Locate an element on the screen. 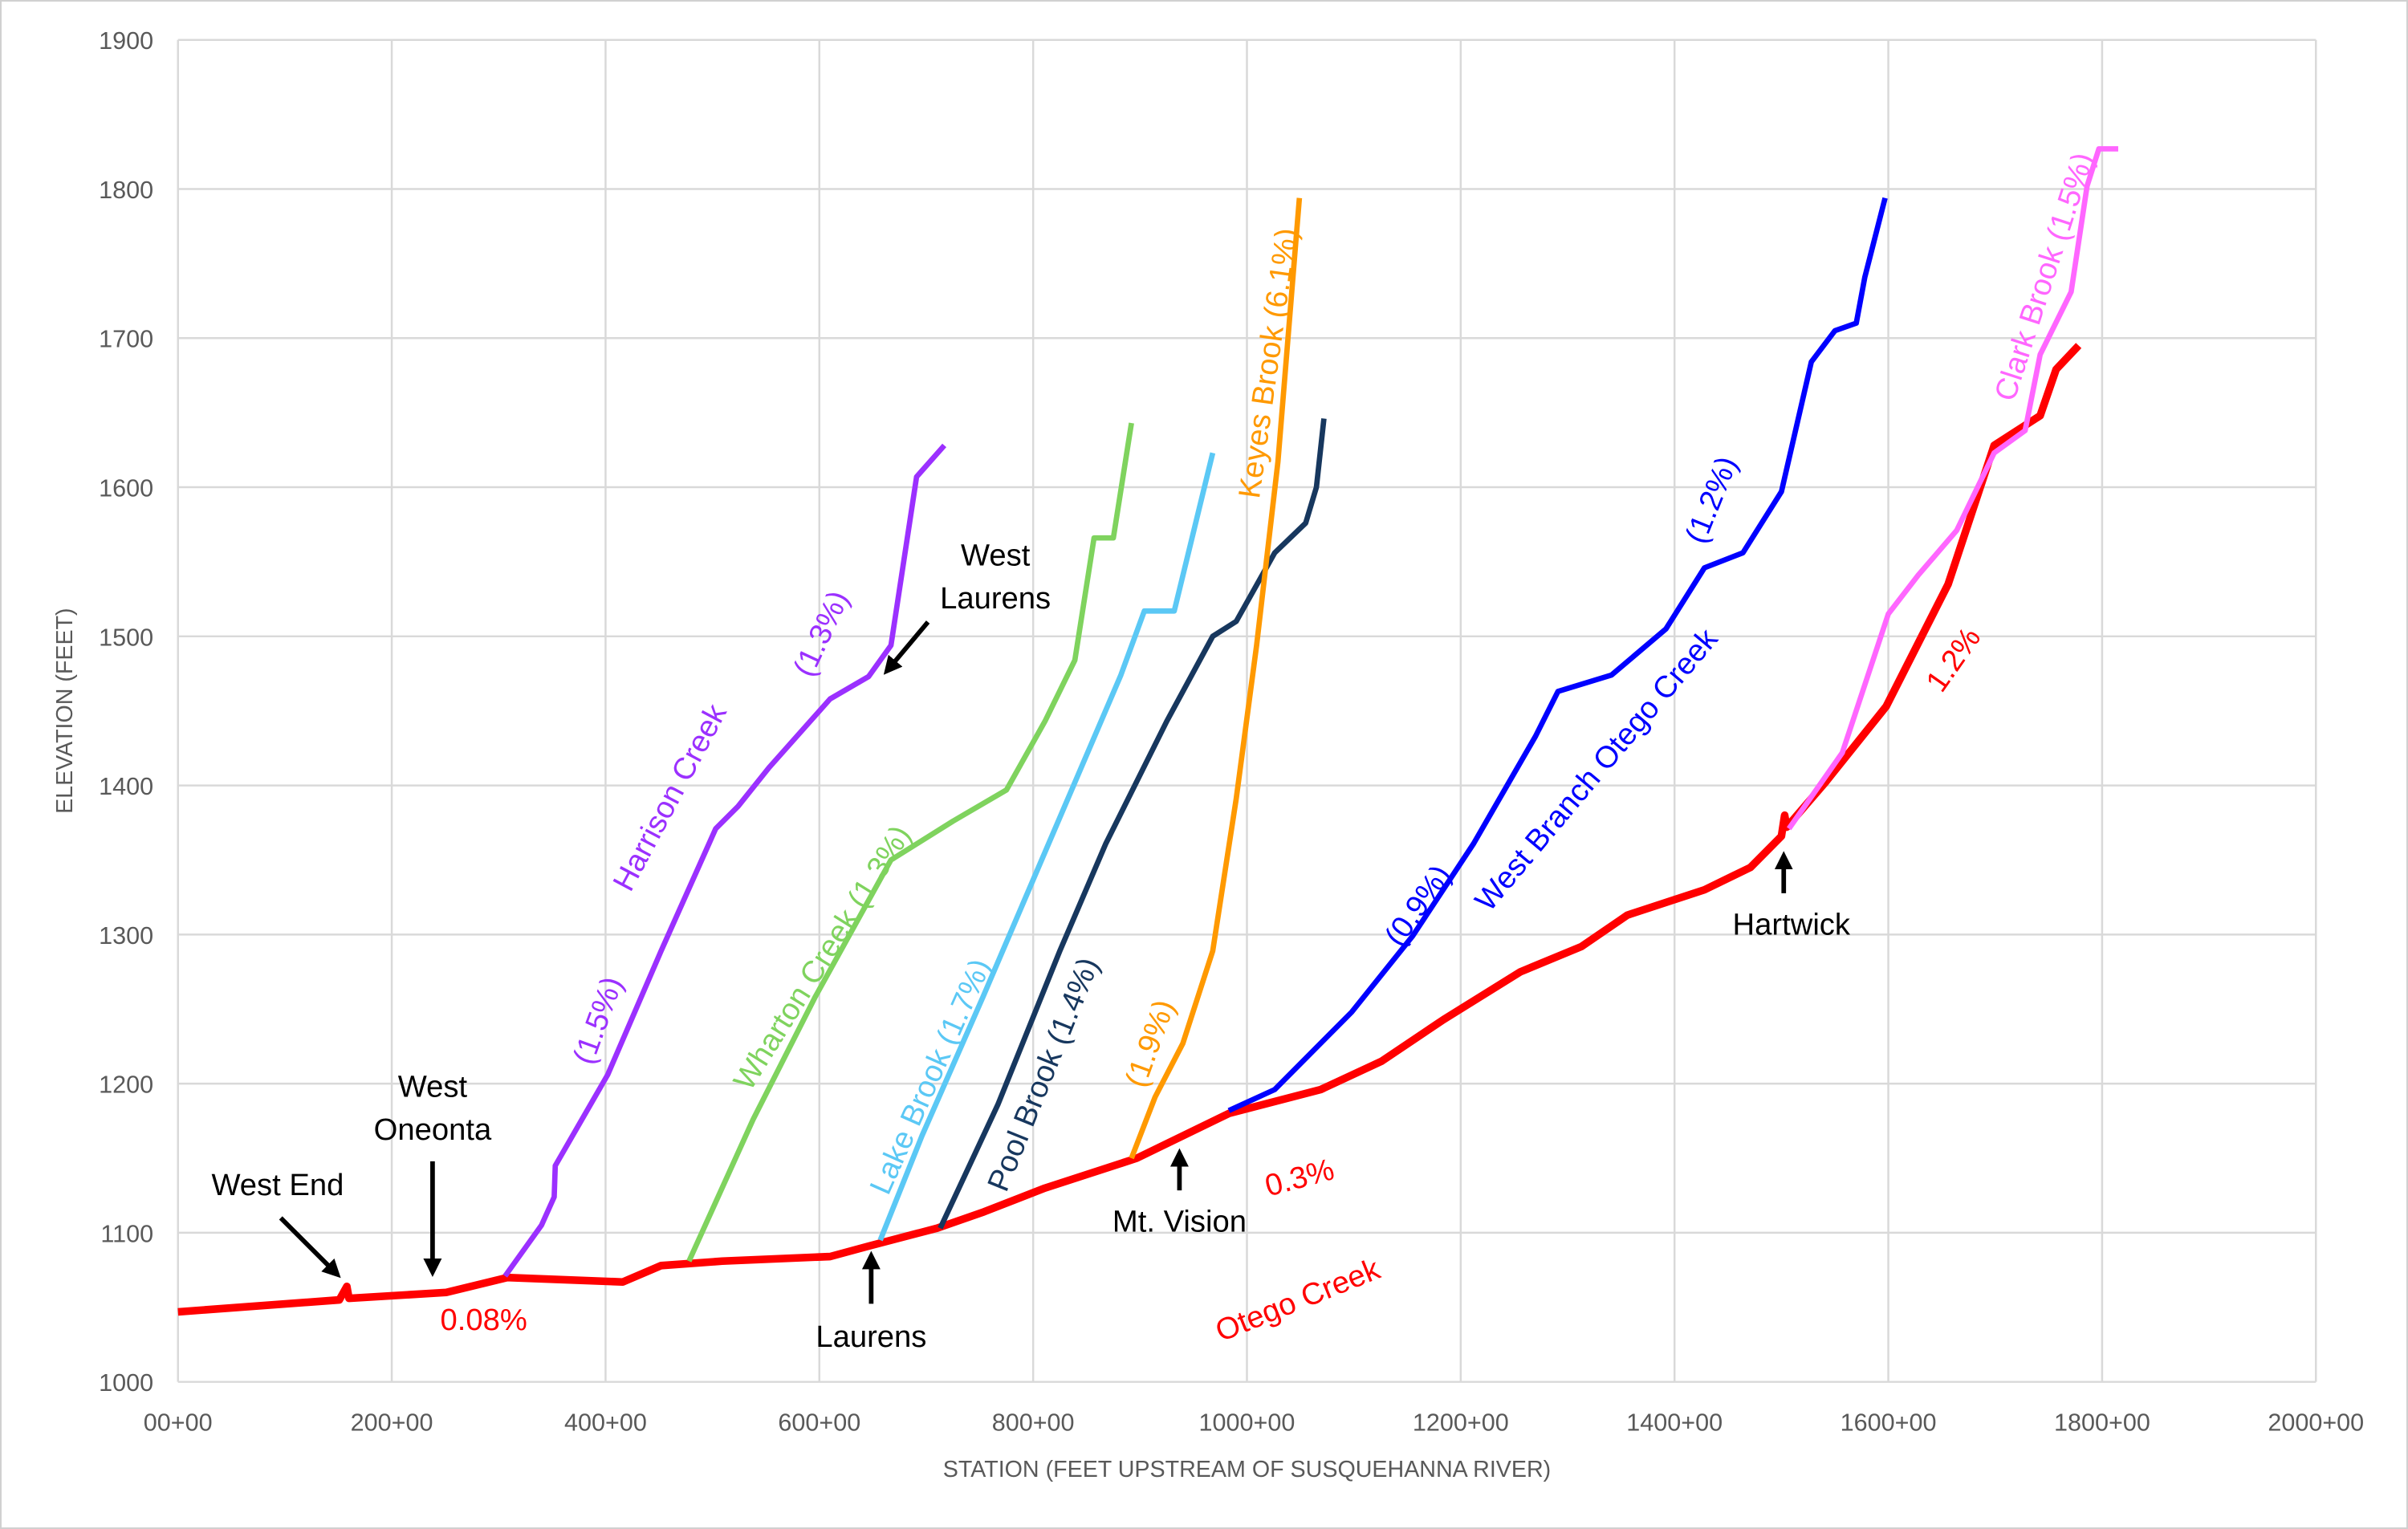 This screenshot has width=2408, height=1529. x-tick-label: 1800+00 is located at coordinates (2102, 1423).